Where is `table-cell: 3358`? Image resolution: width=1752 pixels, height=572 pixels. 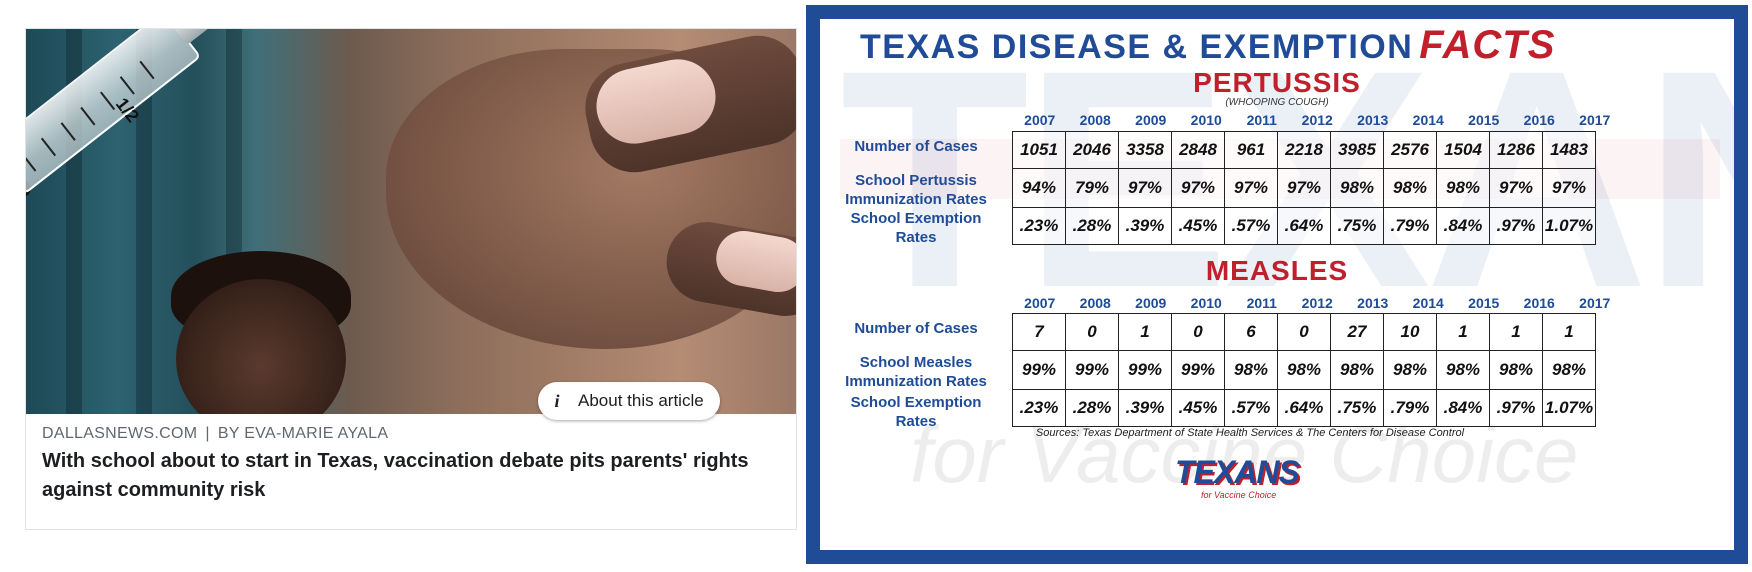
table-cell: 3358 is located at coordinates (1145, 150).